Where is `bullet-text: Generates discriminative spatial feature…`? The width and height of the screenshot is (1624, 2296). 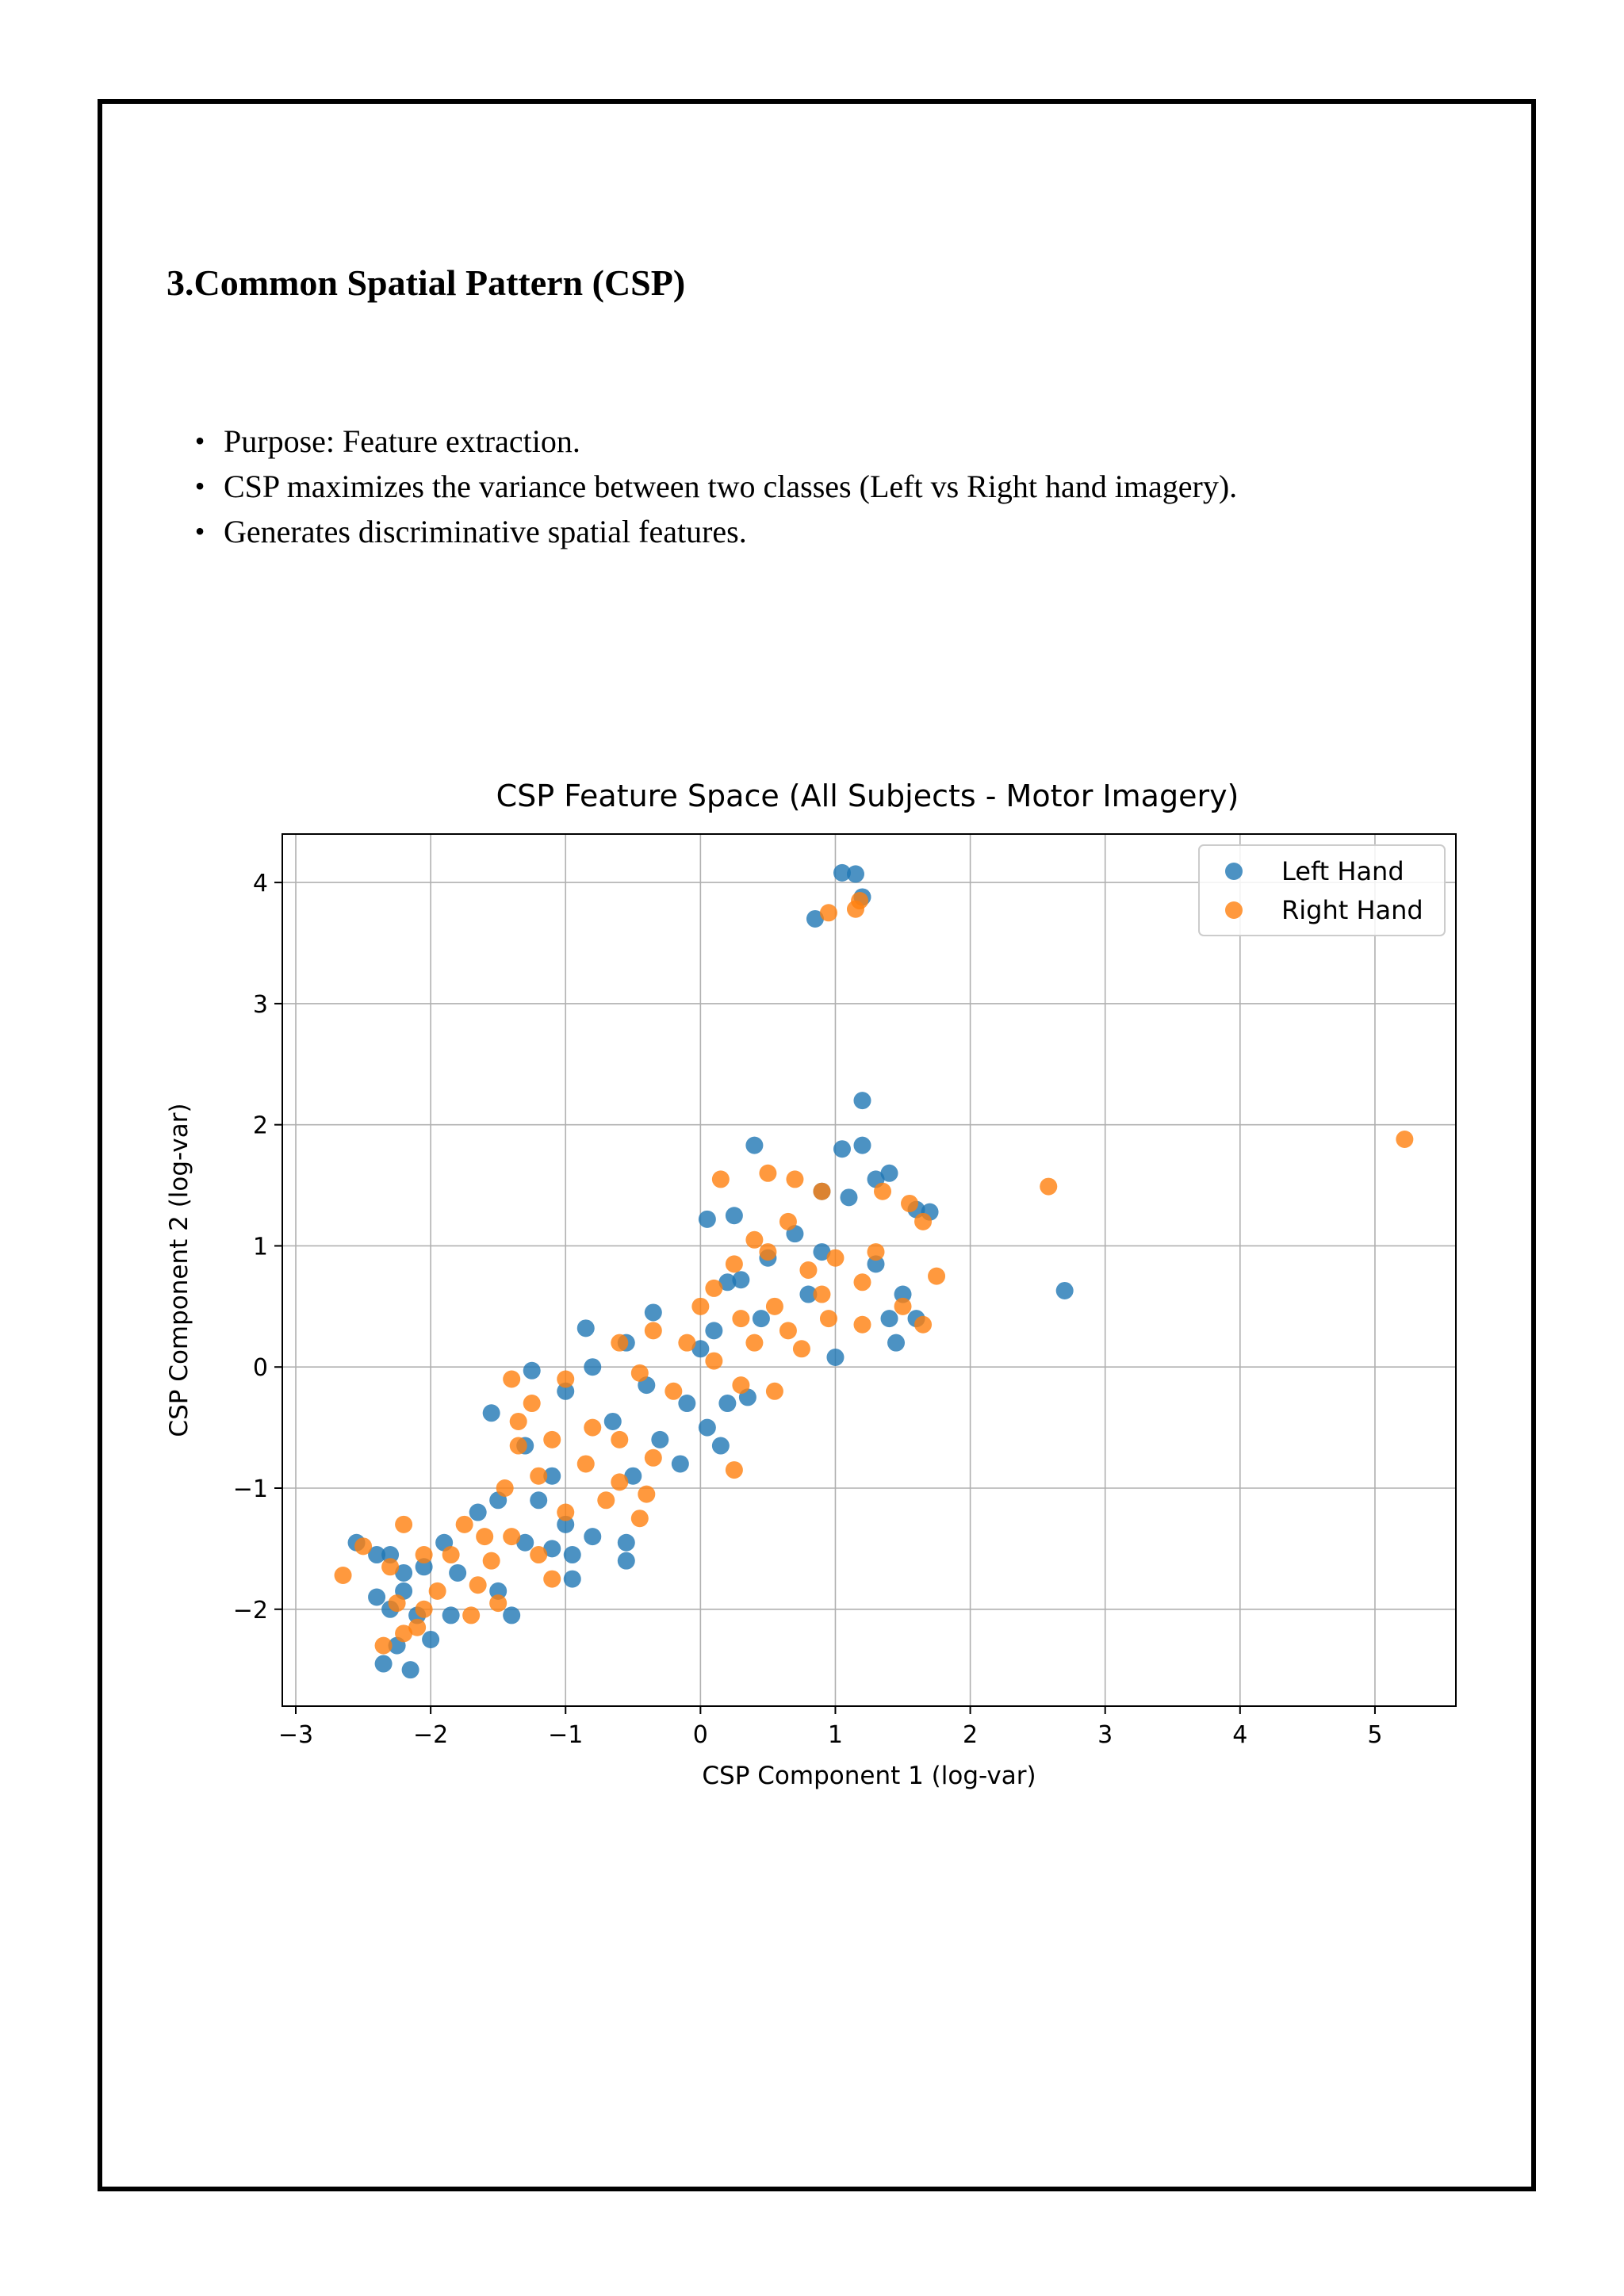
bullet-text: Generates discriminative spatial feature… is located at coordinates (485, 531).